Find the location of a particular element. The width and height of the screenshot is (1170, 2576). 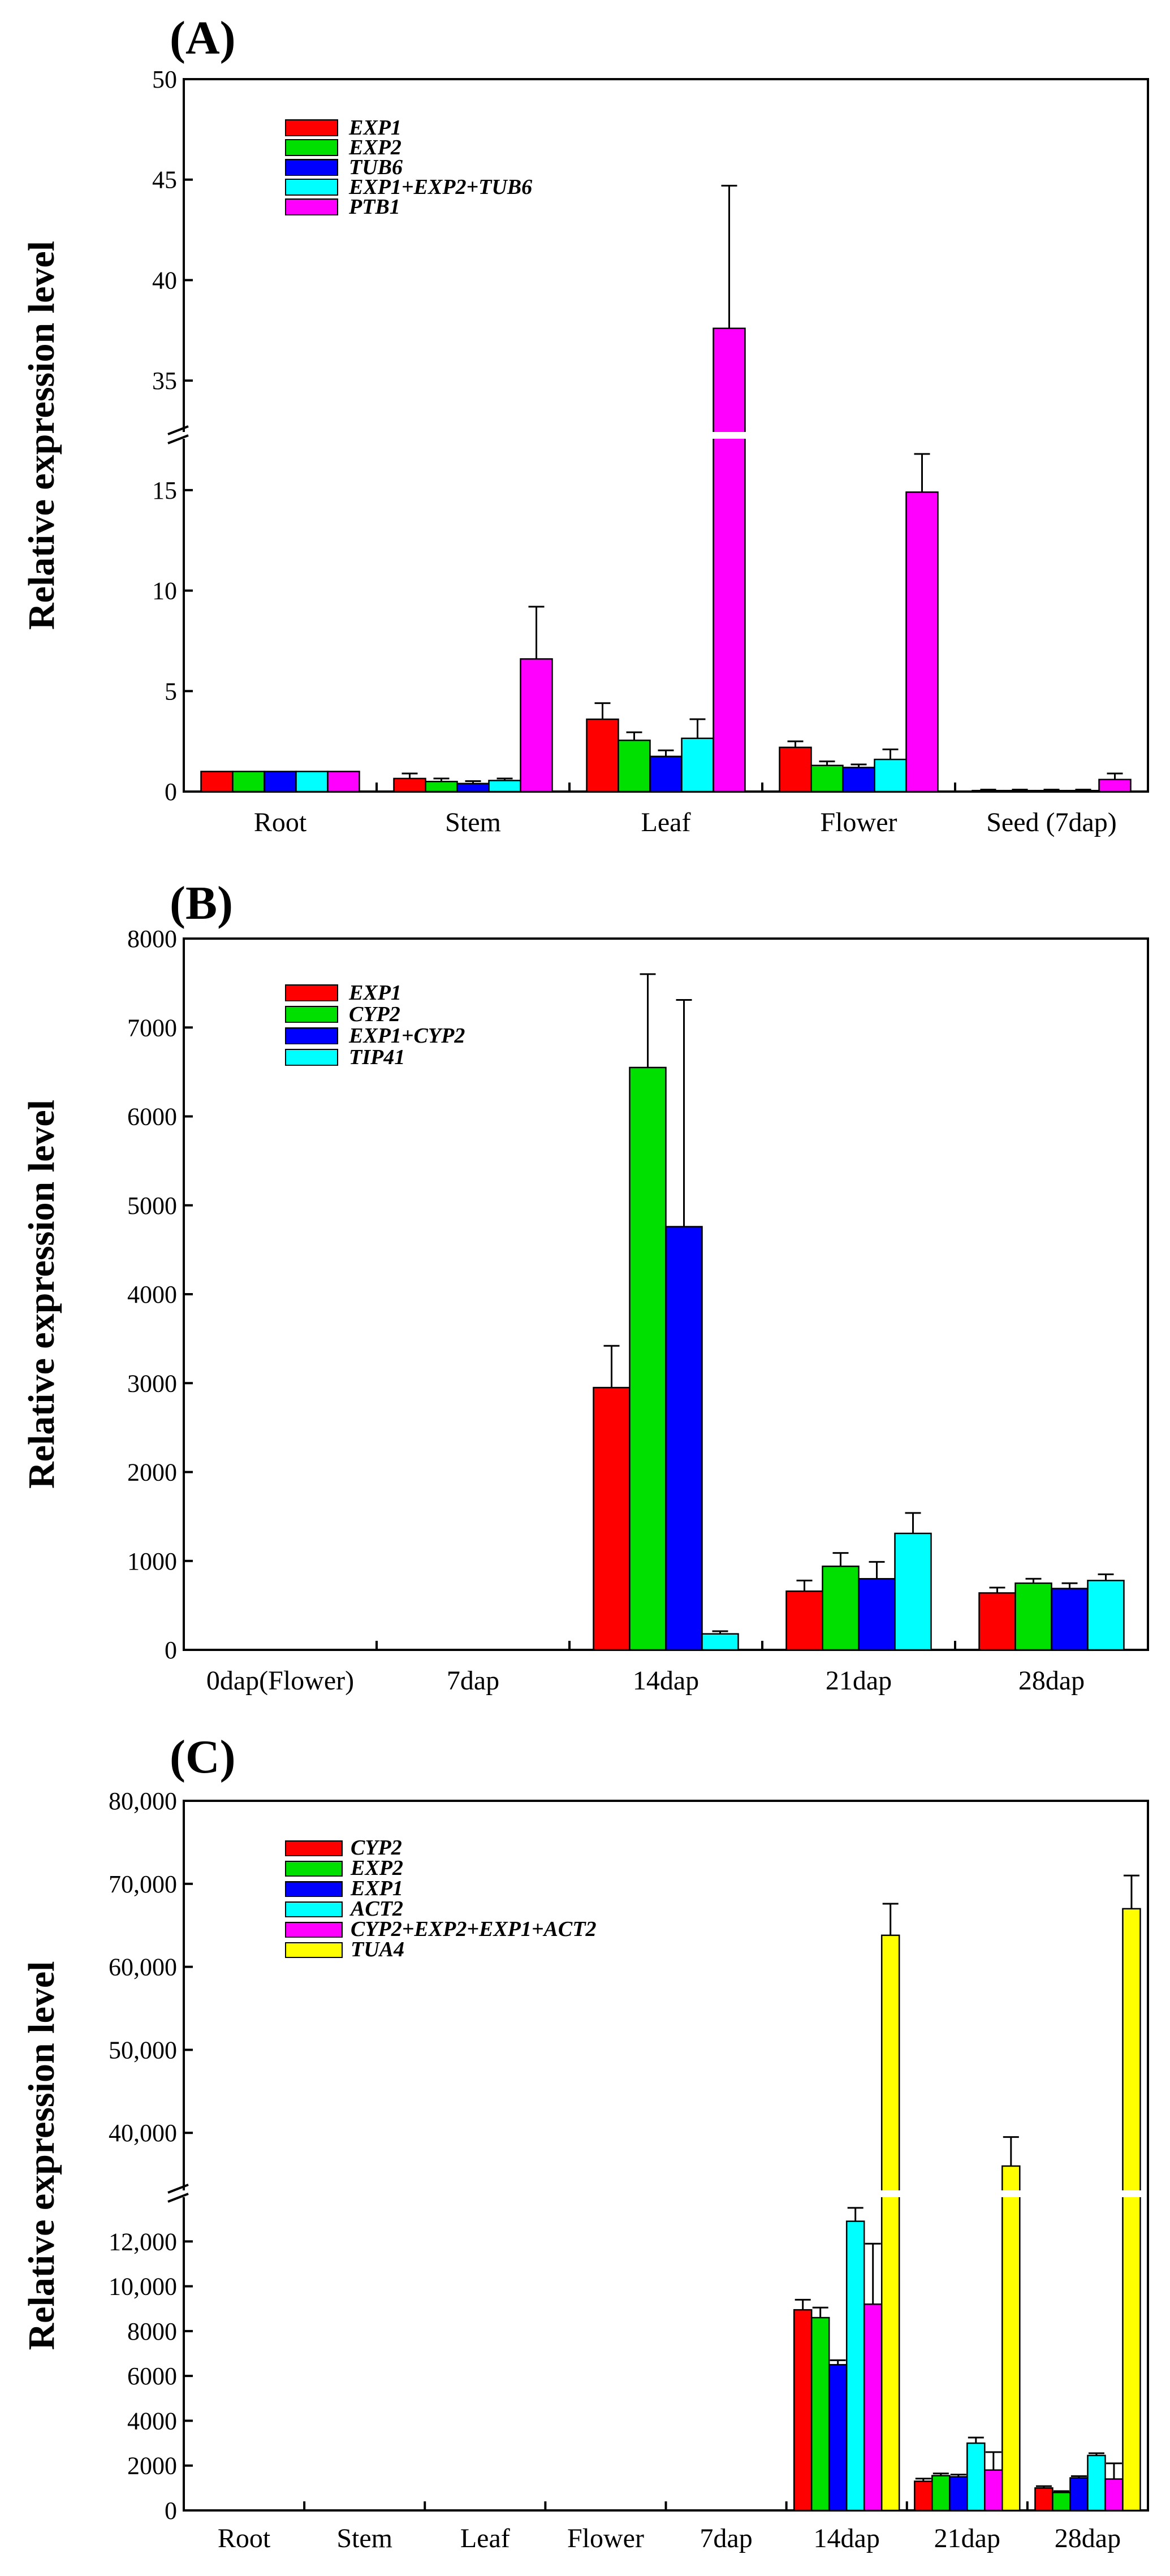

legend-label: TIP41 is located at coordinates (377, 1057).